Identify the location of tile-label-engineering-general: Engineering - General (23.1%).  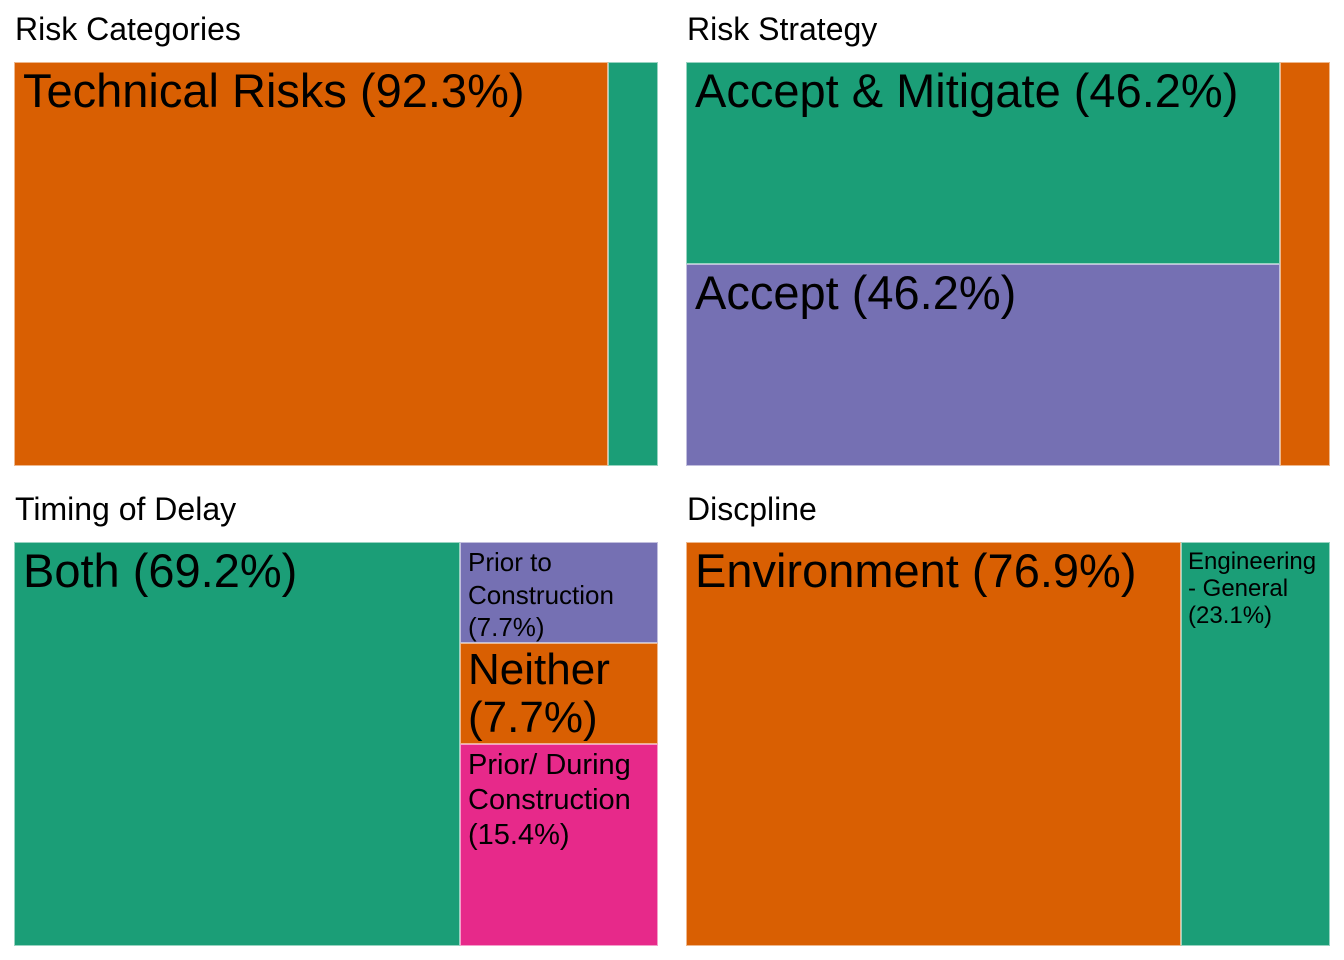
(1252, 589).